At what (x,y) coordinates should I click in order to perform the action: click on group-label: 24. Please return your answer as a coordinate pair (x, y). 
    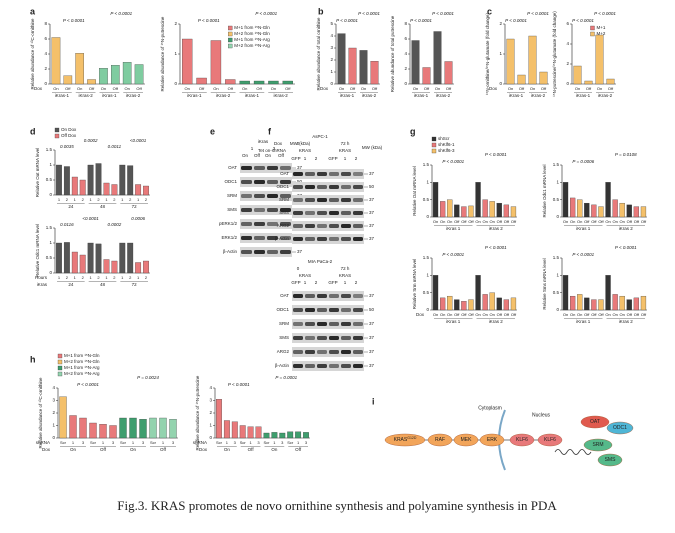
    Looking at the image, I should click on (71, 284).